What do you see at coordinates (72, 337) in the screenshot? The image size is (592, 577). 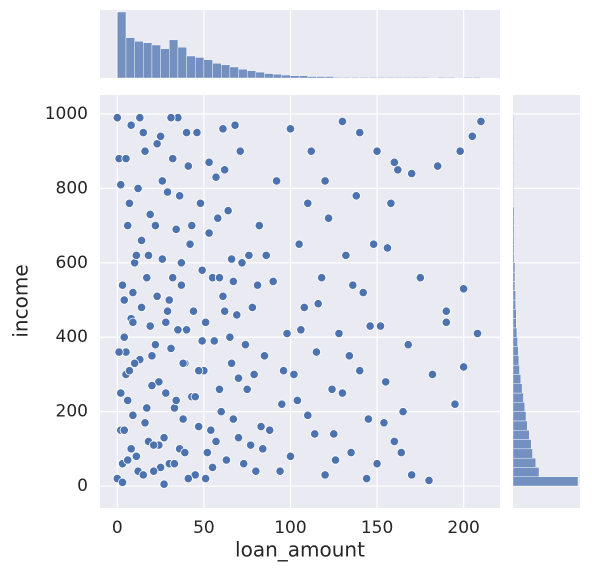 I see `y-tick-label: 400` at bounding box center [72, 337].